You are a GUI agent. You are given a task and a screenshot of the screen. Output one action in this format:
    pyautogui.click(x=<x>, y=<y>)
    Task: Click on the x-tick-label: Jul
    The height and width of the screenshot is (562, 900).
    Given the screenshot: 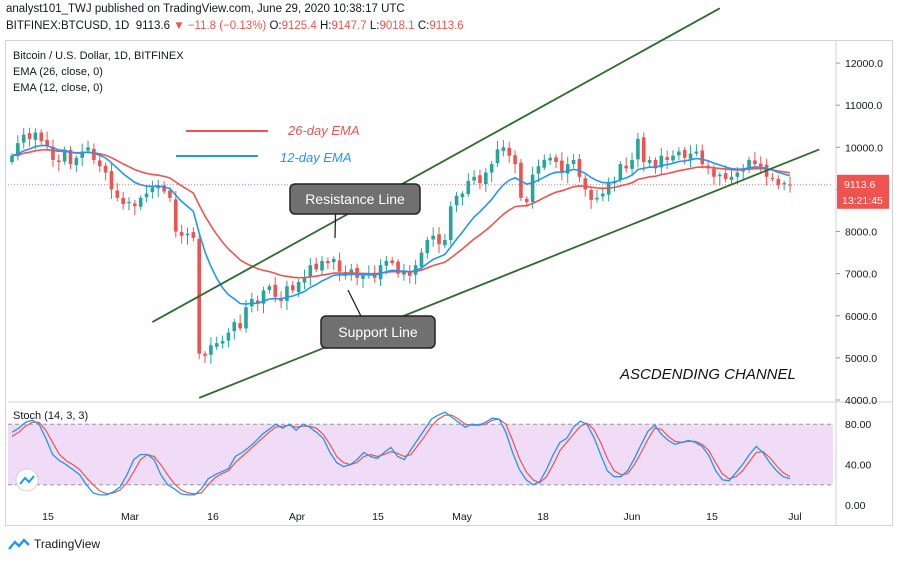 What is the action you would take?
    pyautogui.click(x=794, y=517)
    